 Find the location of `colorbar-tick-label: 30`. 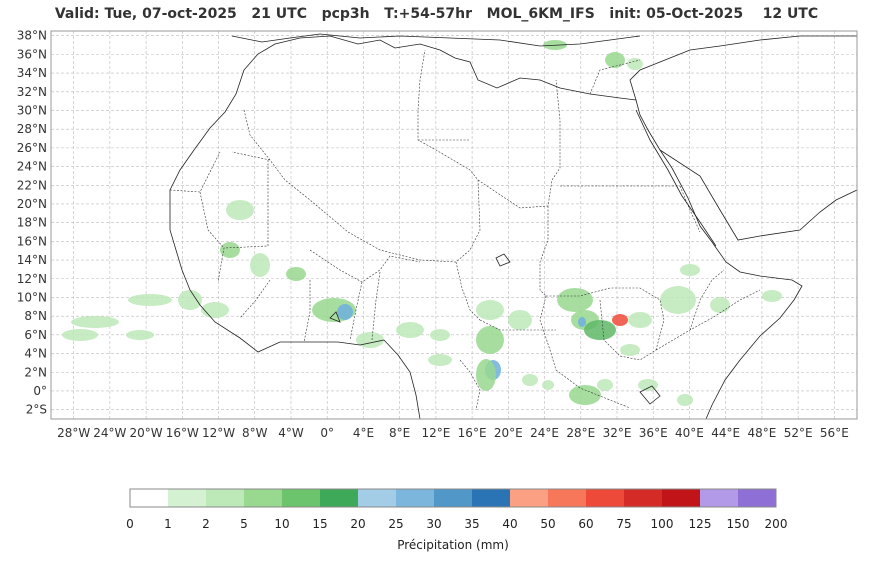

colorbar-tick-label: 30 is located at coordinates (433, 524).